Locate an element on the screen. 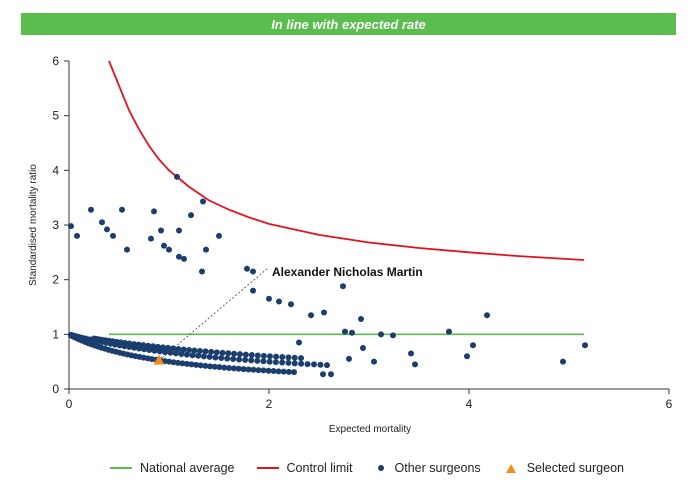 This screenshot has width=700, height=500. legend-item-selected-surgeon: Selected surgeon is located at coordinates (563, 468).